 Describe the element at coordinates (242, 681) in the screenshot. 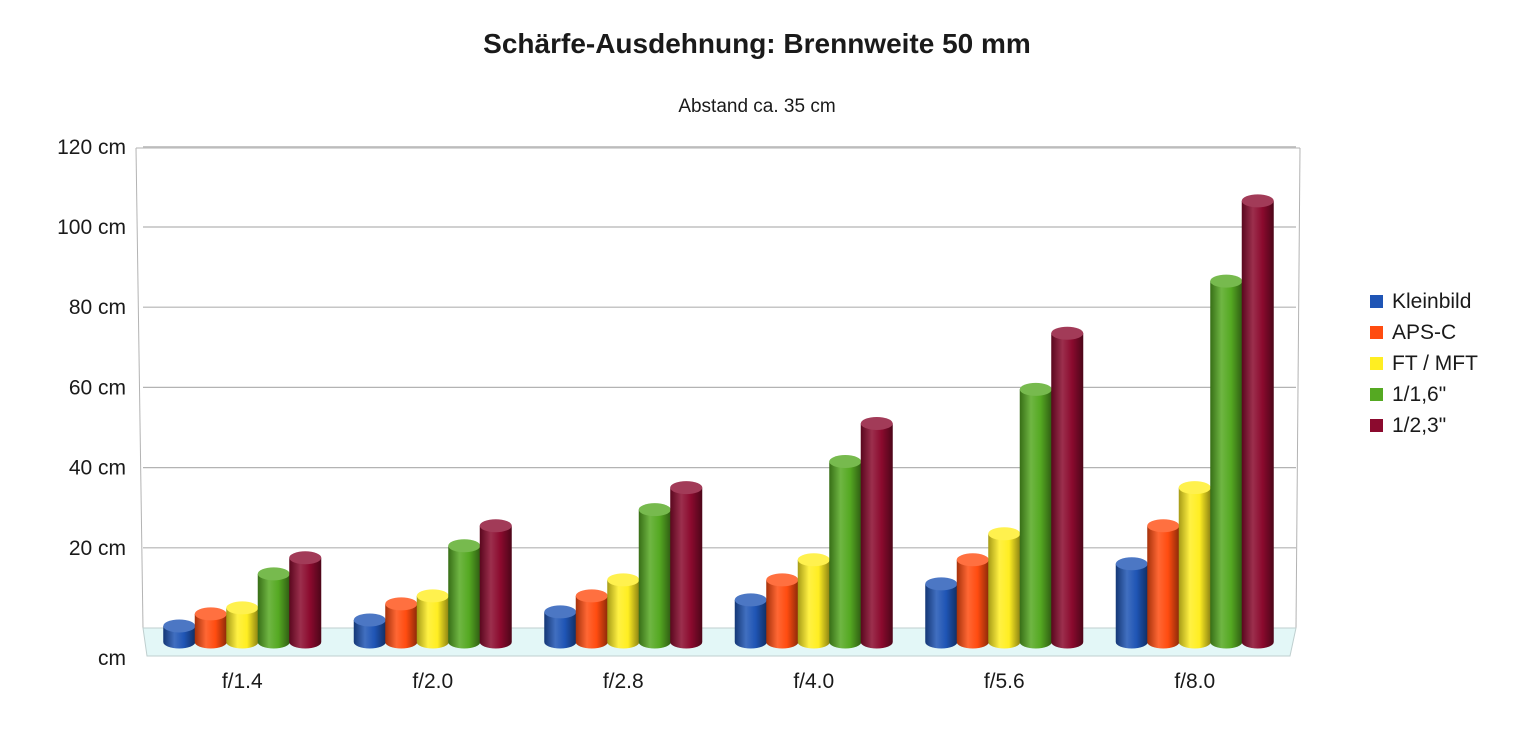

I see `x-tick-label: f/1.4` at that location.